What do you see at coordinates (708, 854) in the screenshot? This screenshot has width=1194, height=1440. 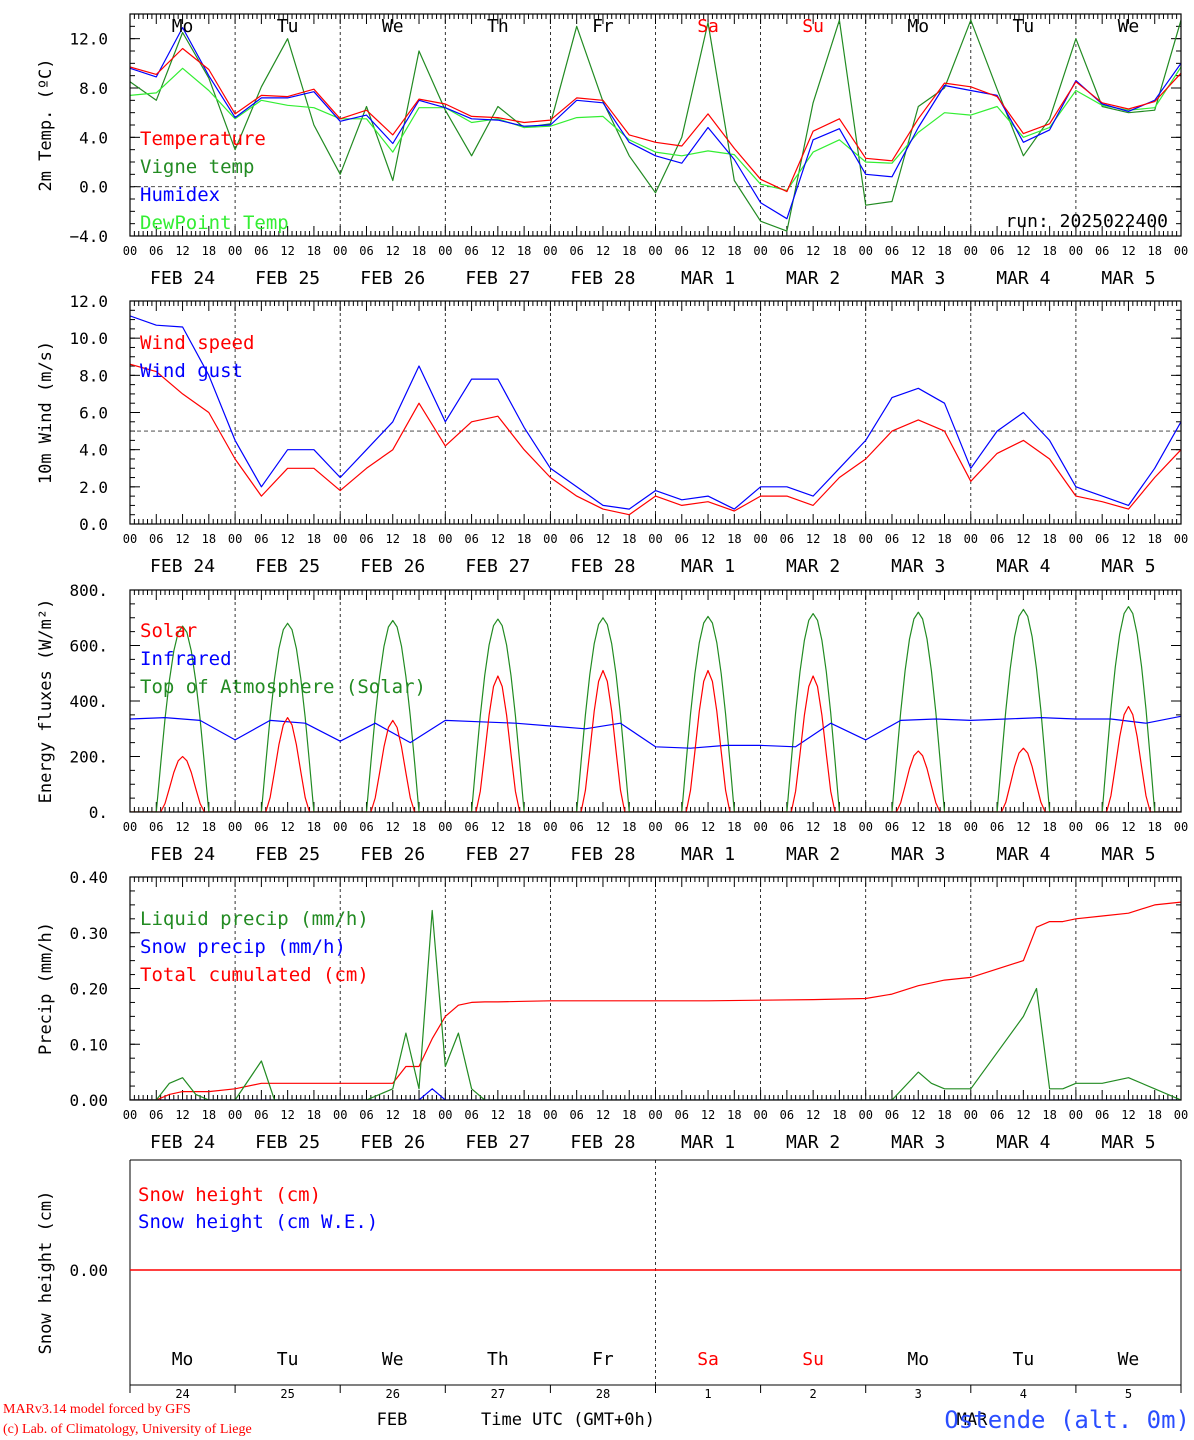 I see `date-label: MAR 1` at bounding box center [708, 854].